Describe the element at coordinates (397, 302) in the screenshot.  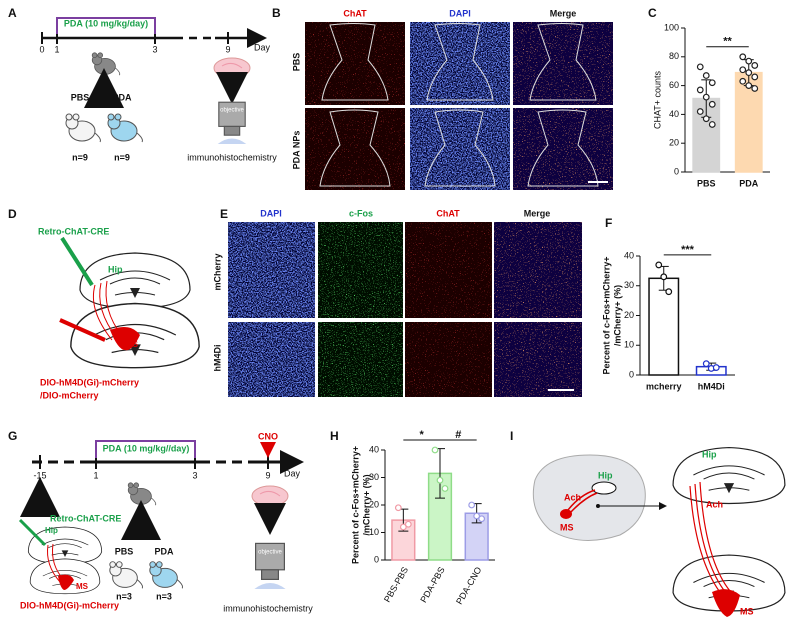
I see `panel-e: E DAPI c-Fos ChAT Merge mCherry hM4Di` at that location.